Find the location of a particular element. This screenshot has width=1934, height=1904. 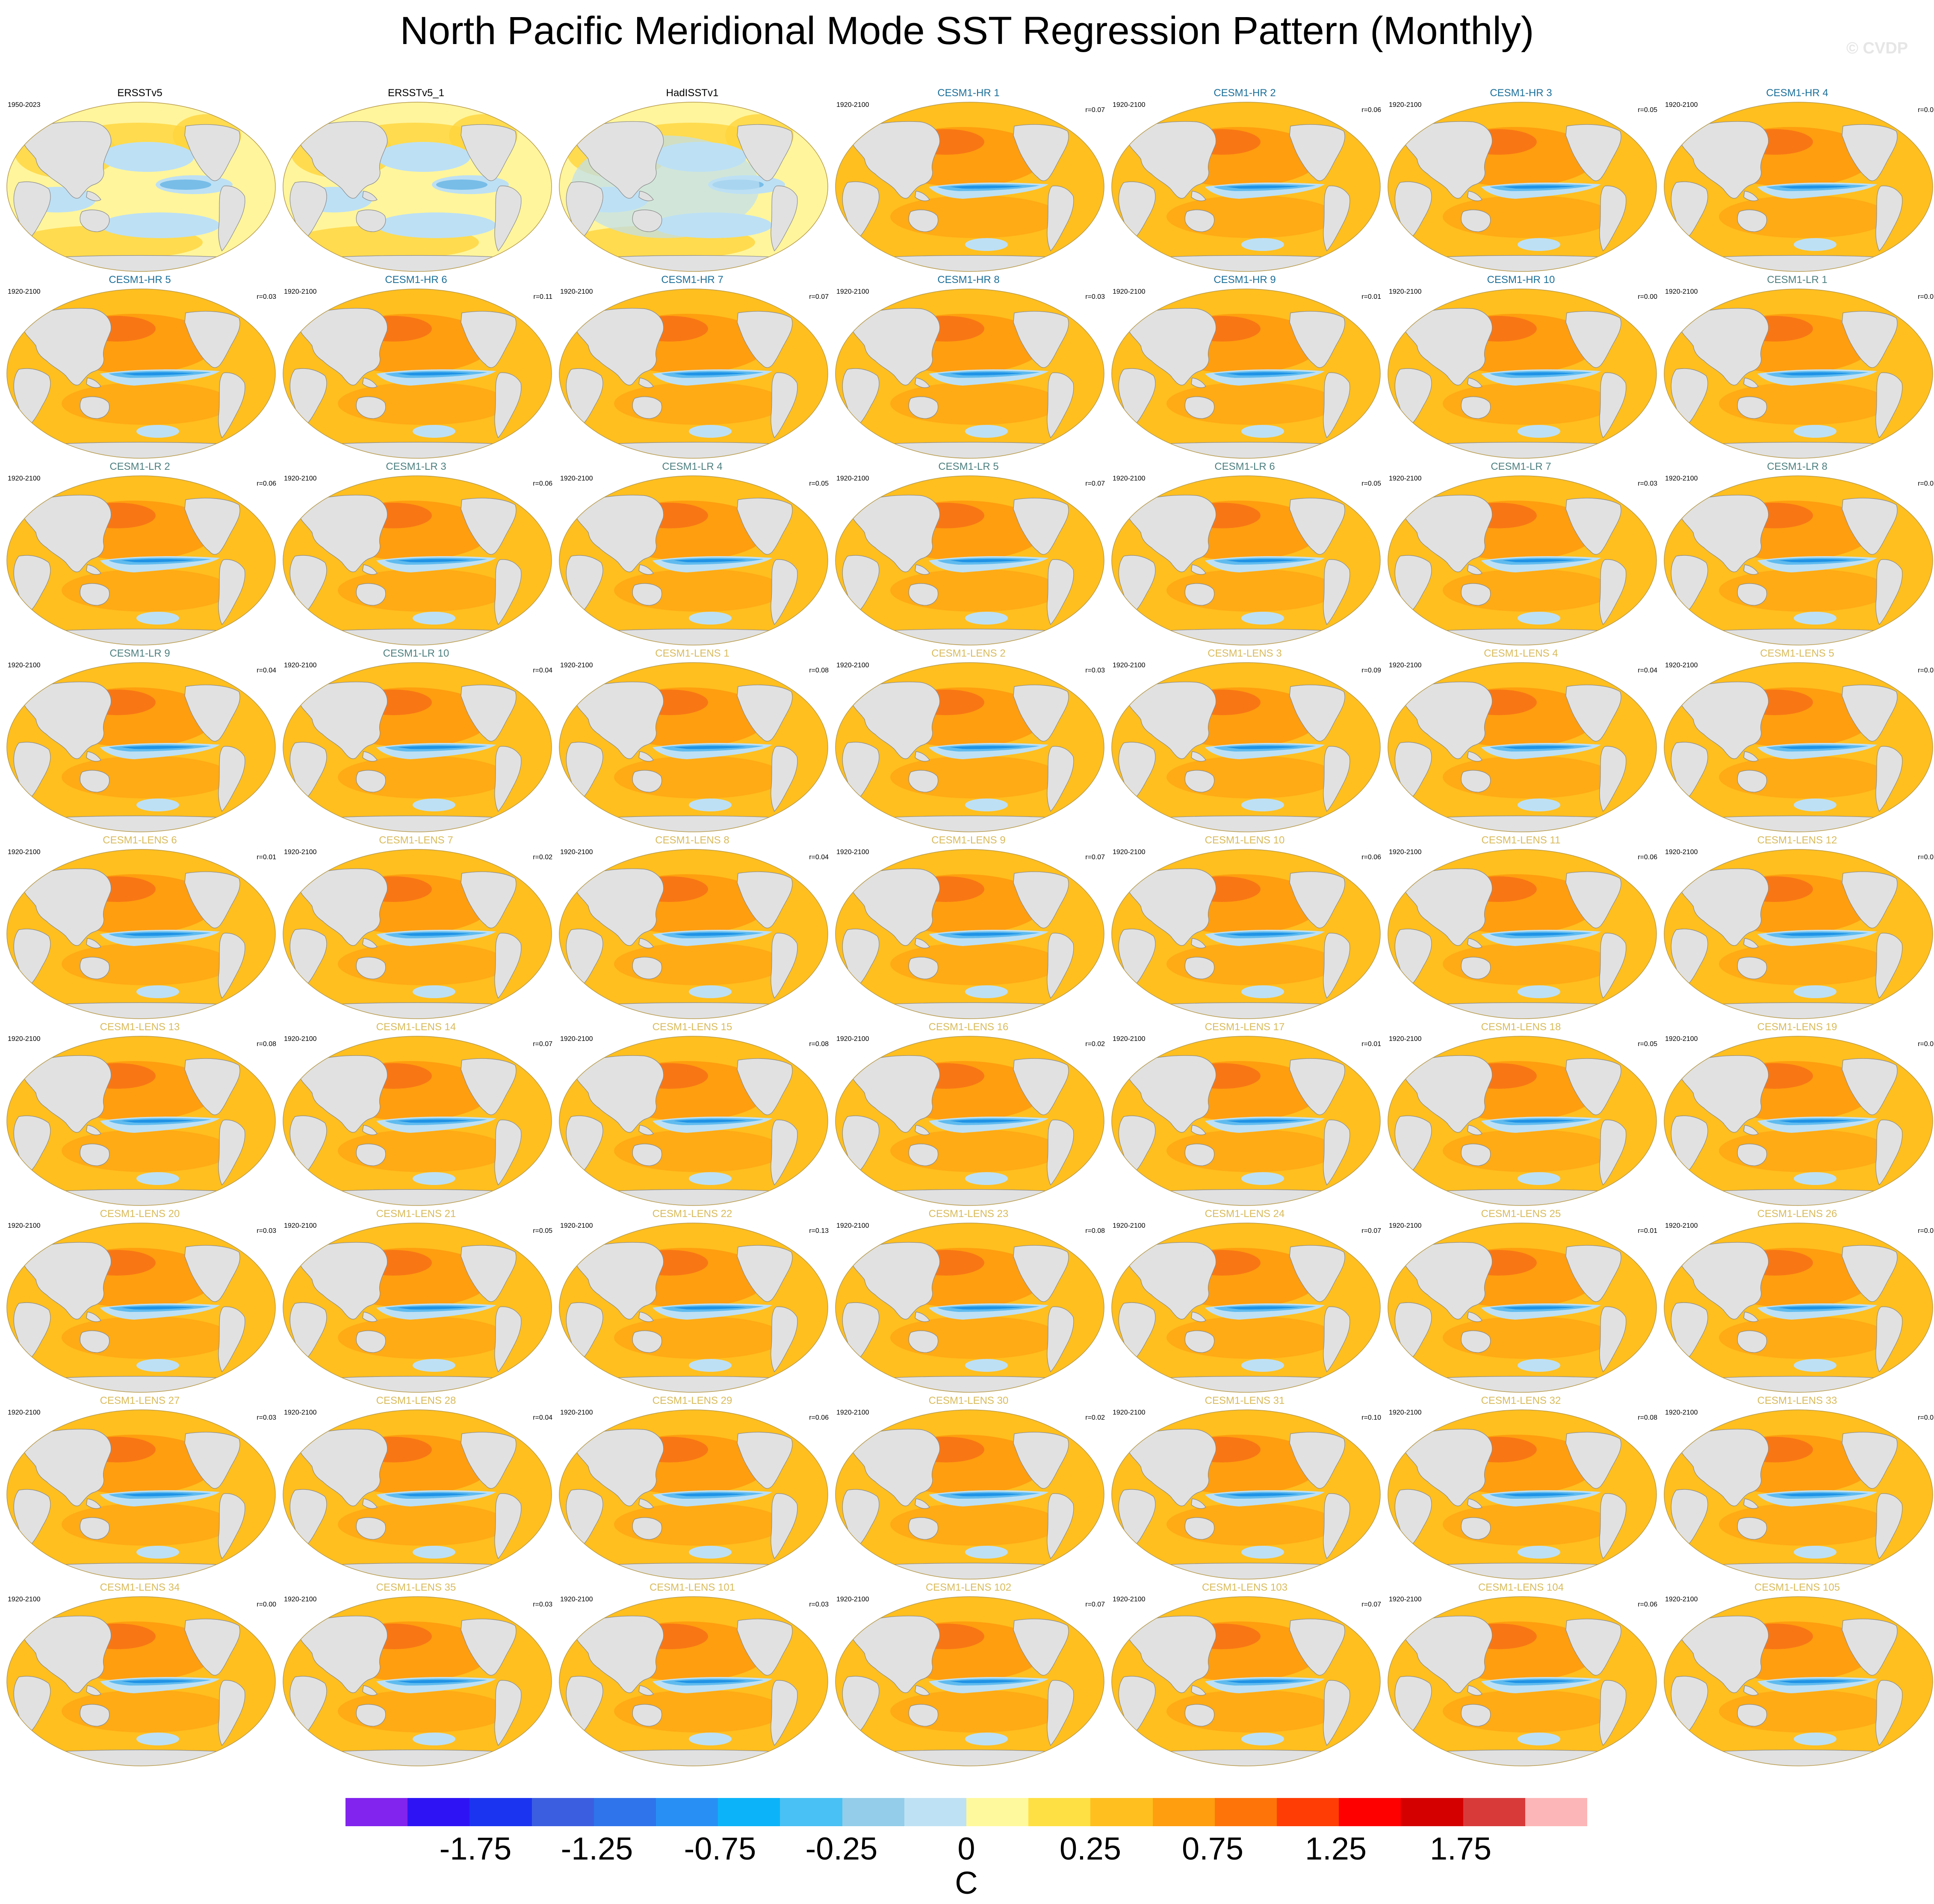

panel-pattern-correlation: r=0.08 is located at coordinates (819, 1044).